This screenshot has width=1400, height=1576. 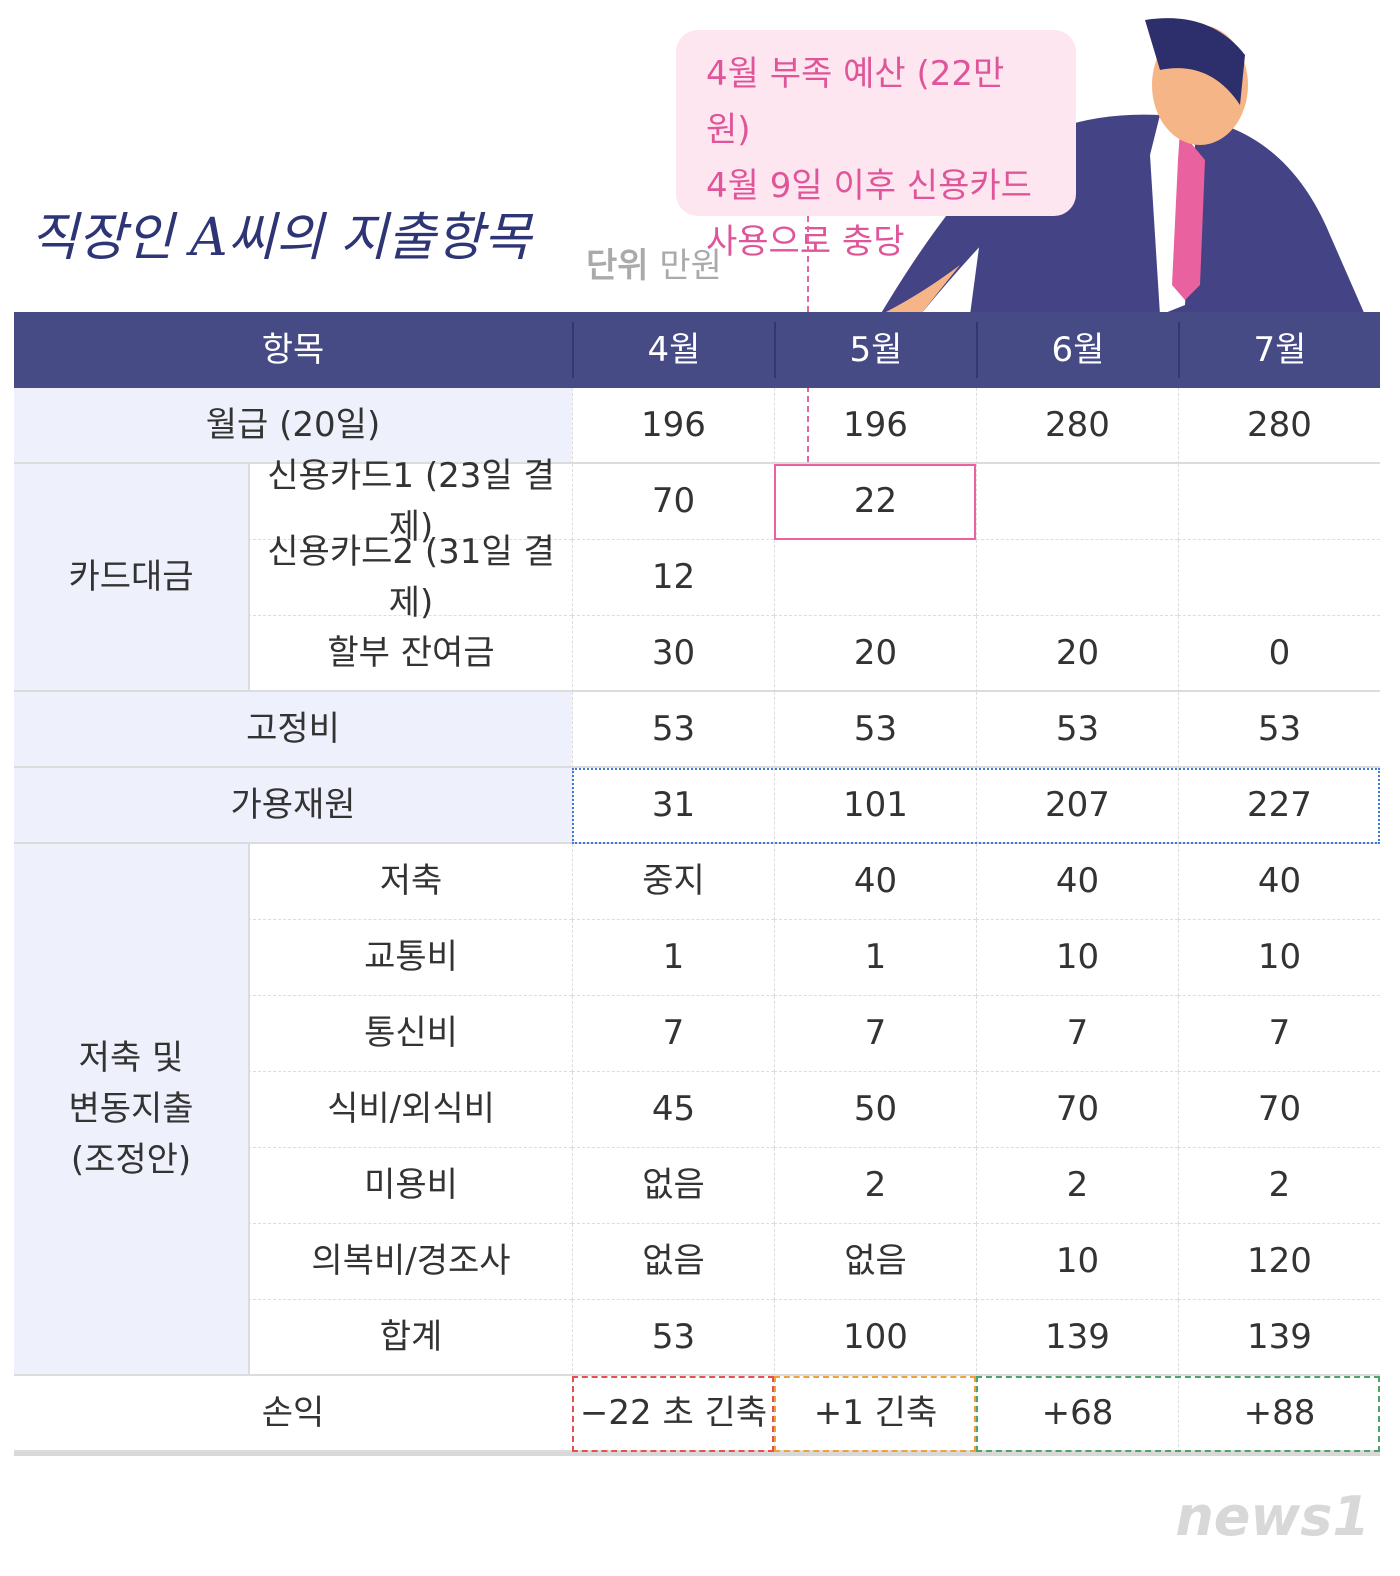 What do you see at coordinates (293, 806) in the screenshot?
I see `section-label: 가용재원` at bounding box center [293, 806].